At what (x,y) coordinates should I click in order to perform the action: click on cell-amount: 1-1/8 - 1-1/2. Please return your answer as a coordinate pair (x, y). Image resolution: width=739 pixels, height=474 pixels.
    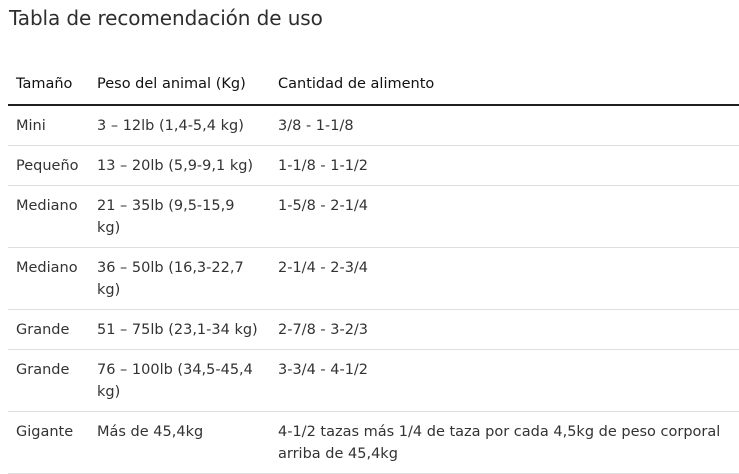
    Looking at the image, I should click on (504, 165).